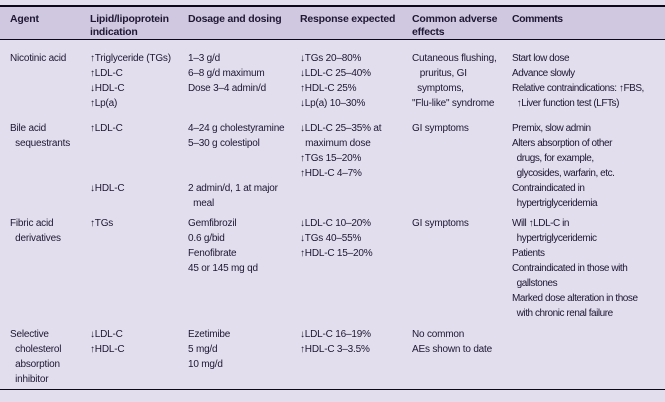  I want to click on cell-indication: ↑LDL-C ↓HDL-C, so click(107, 158).